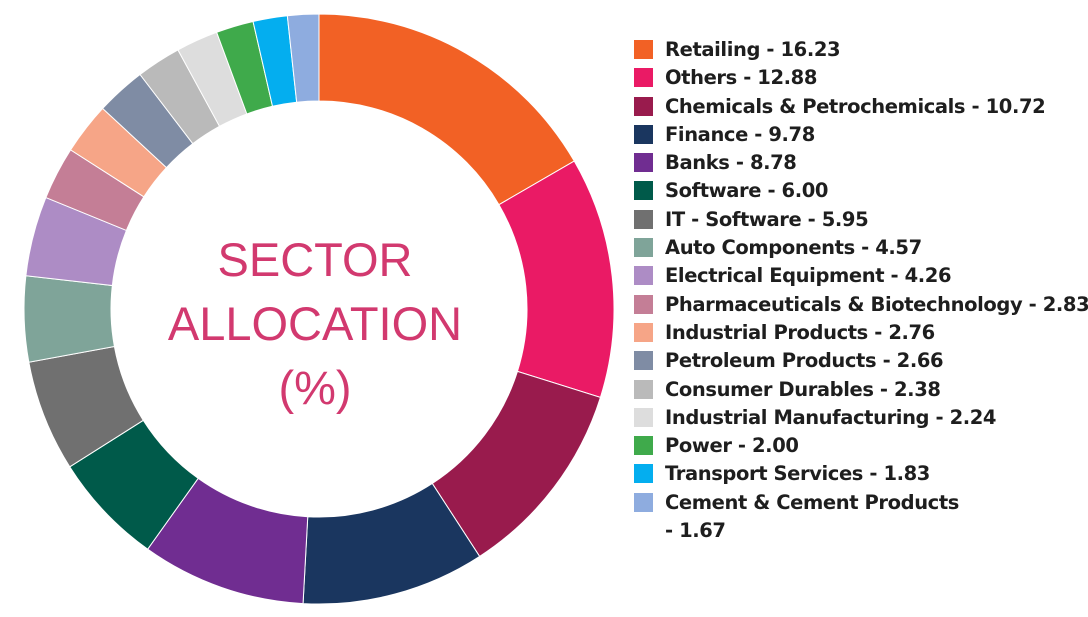 This screenshot has height=617, width=1088. What do you see at coordinates (854, 78) in the screenshot?
I see `legend-item: Others - 12.88` at bounding box center [854, 78].